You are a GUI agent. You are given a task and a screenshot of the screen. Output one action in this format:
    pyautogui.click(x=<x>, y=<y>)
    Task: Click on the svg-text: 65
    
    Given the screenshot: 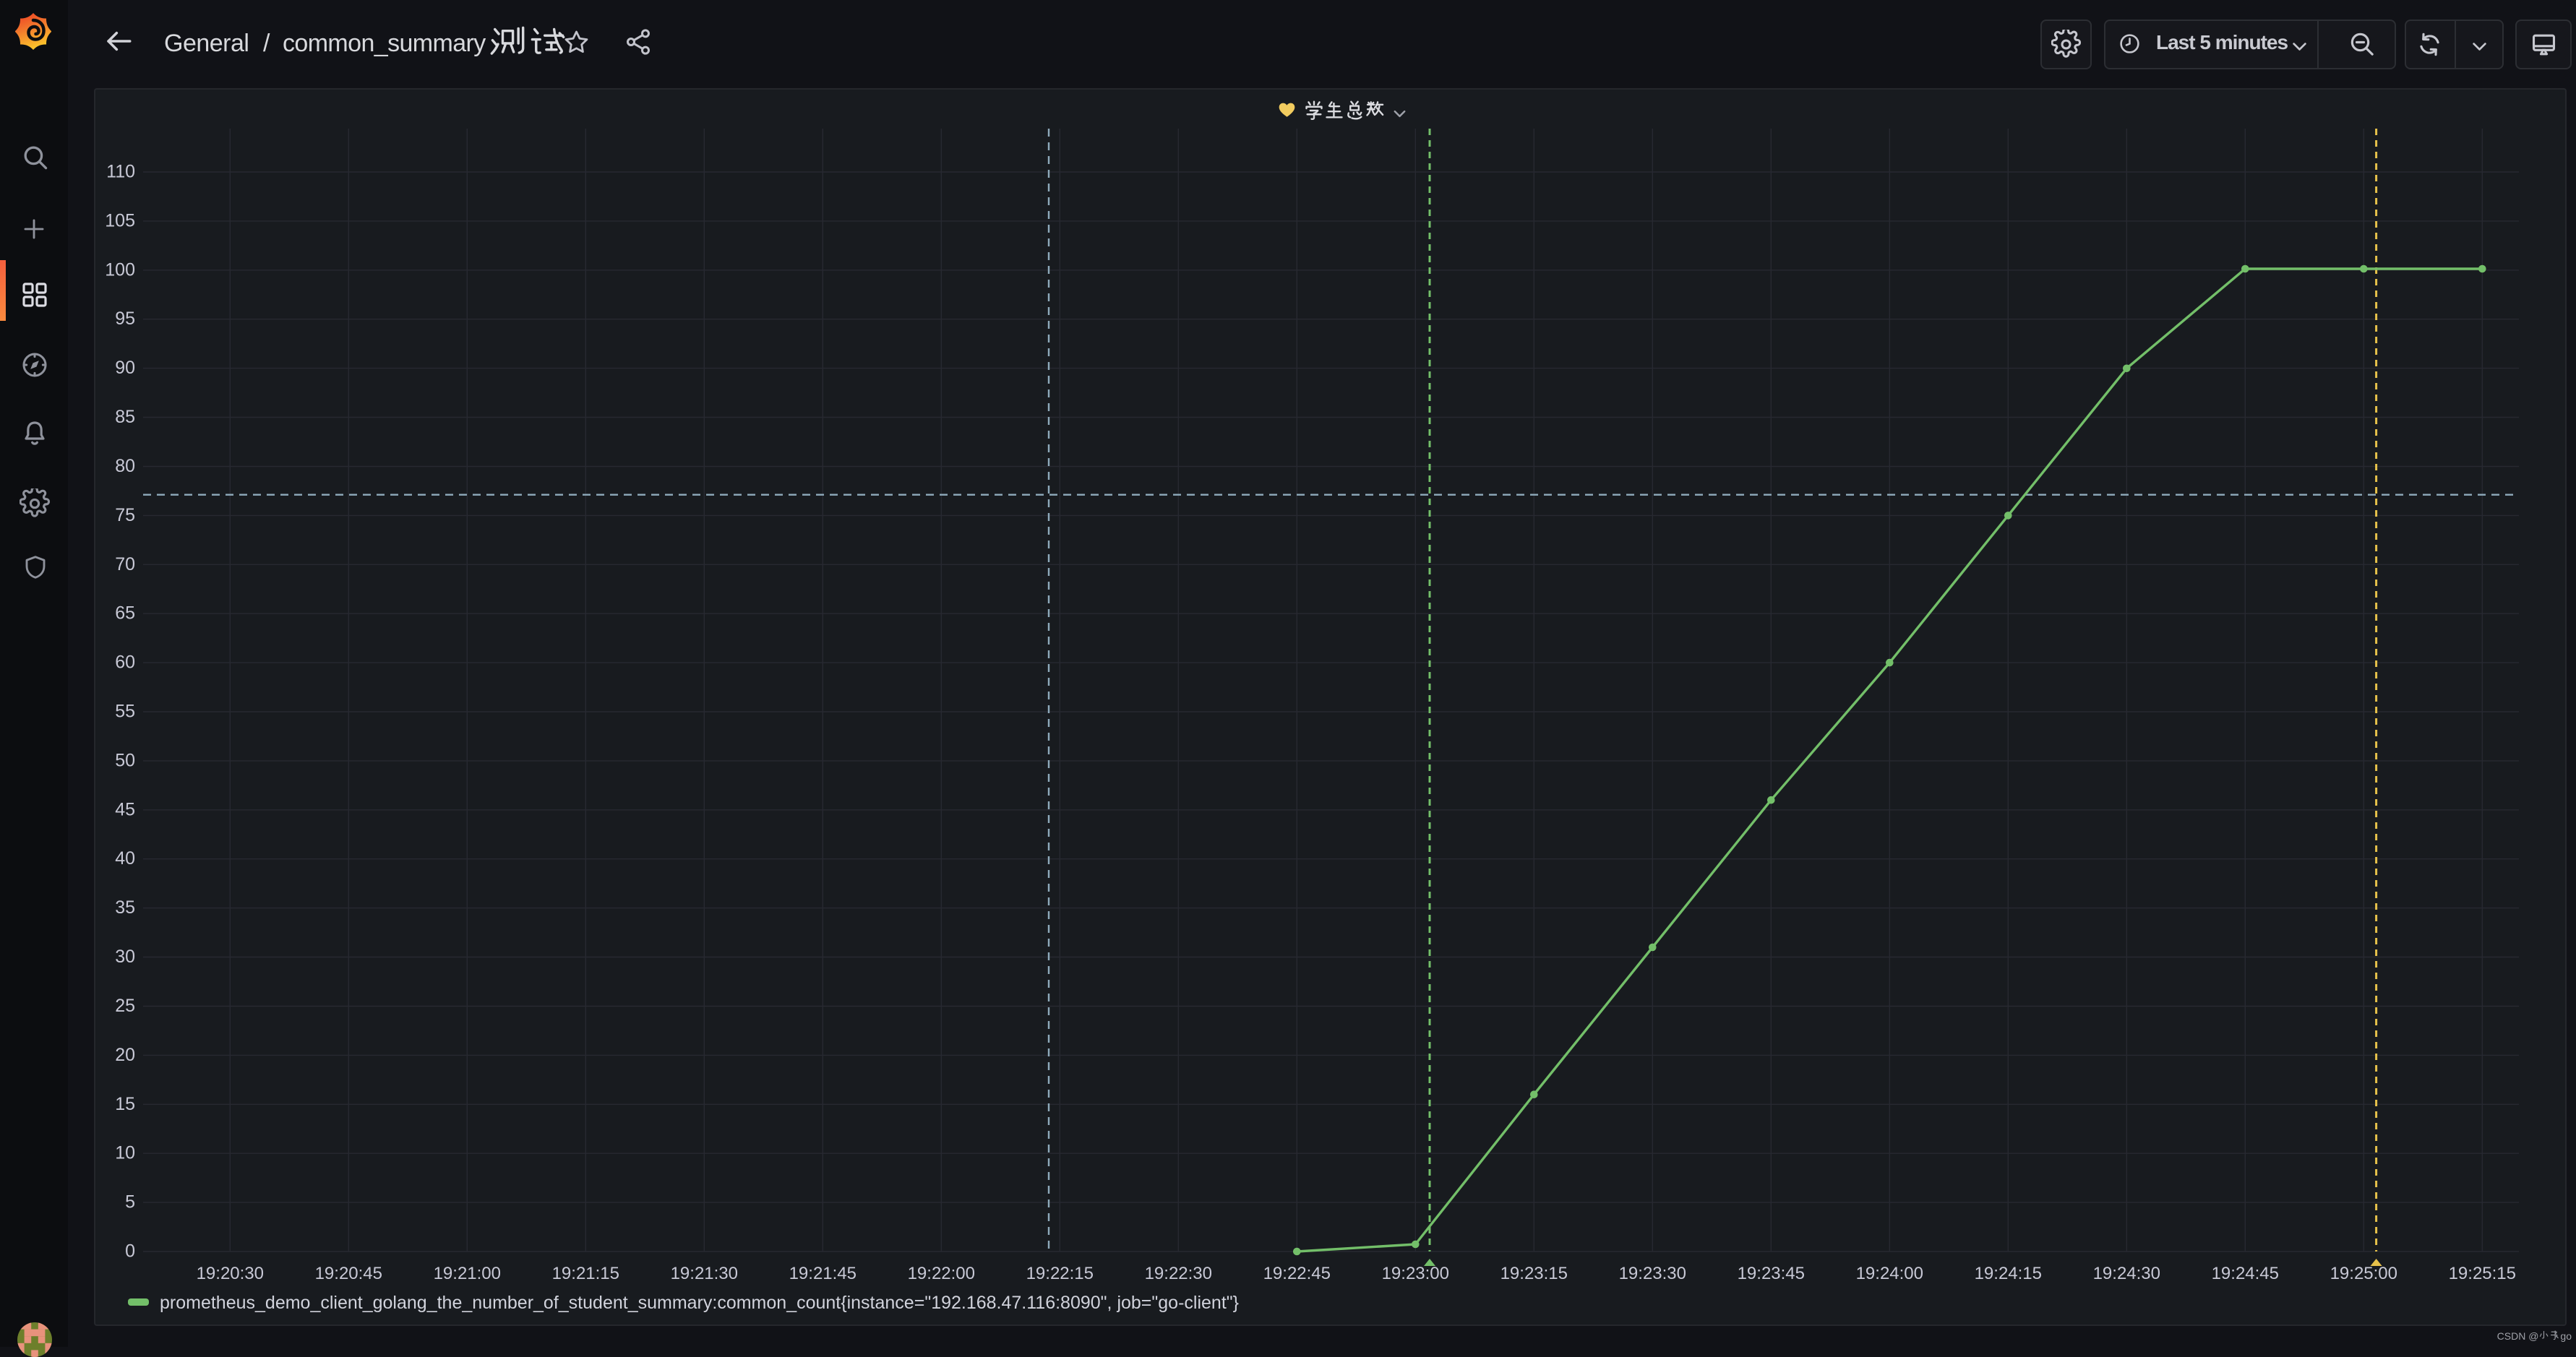 What is the action you would take?
    pyautogui.click(x=125, y=613)
    